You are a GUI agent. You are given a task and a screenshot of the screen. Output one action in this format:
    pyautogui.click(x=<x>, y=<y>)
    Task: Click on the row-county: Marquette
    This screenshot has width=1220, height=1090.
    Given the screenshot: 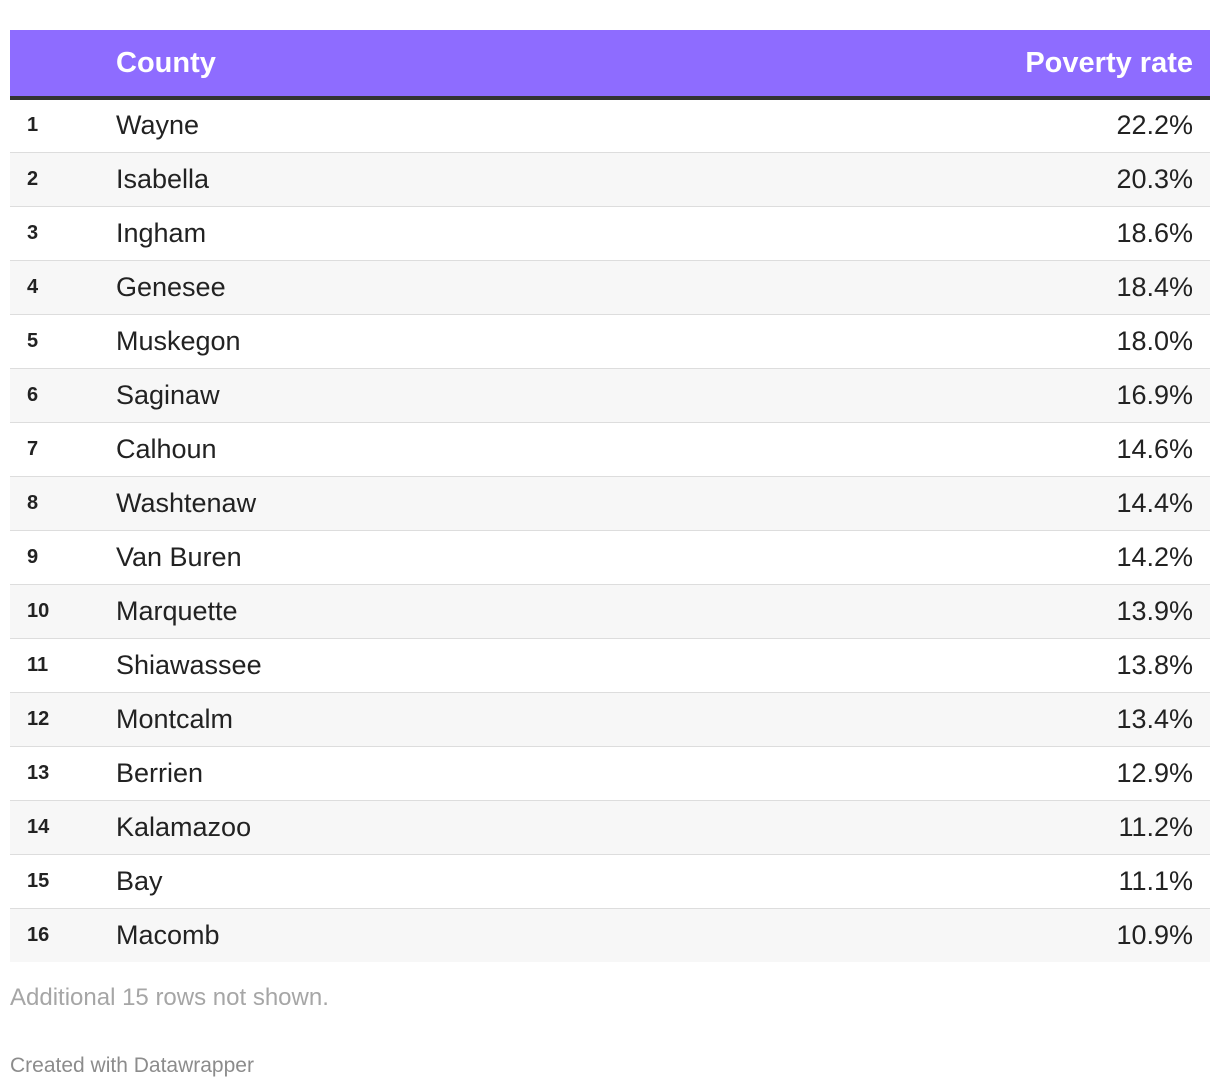 What is the action you would take?
    pyautogui.click(x=504, y=611)
    